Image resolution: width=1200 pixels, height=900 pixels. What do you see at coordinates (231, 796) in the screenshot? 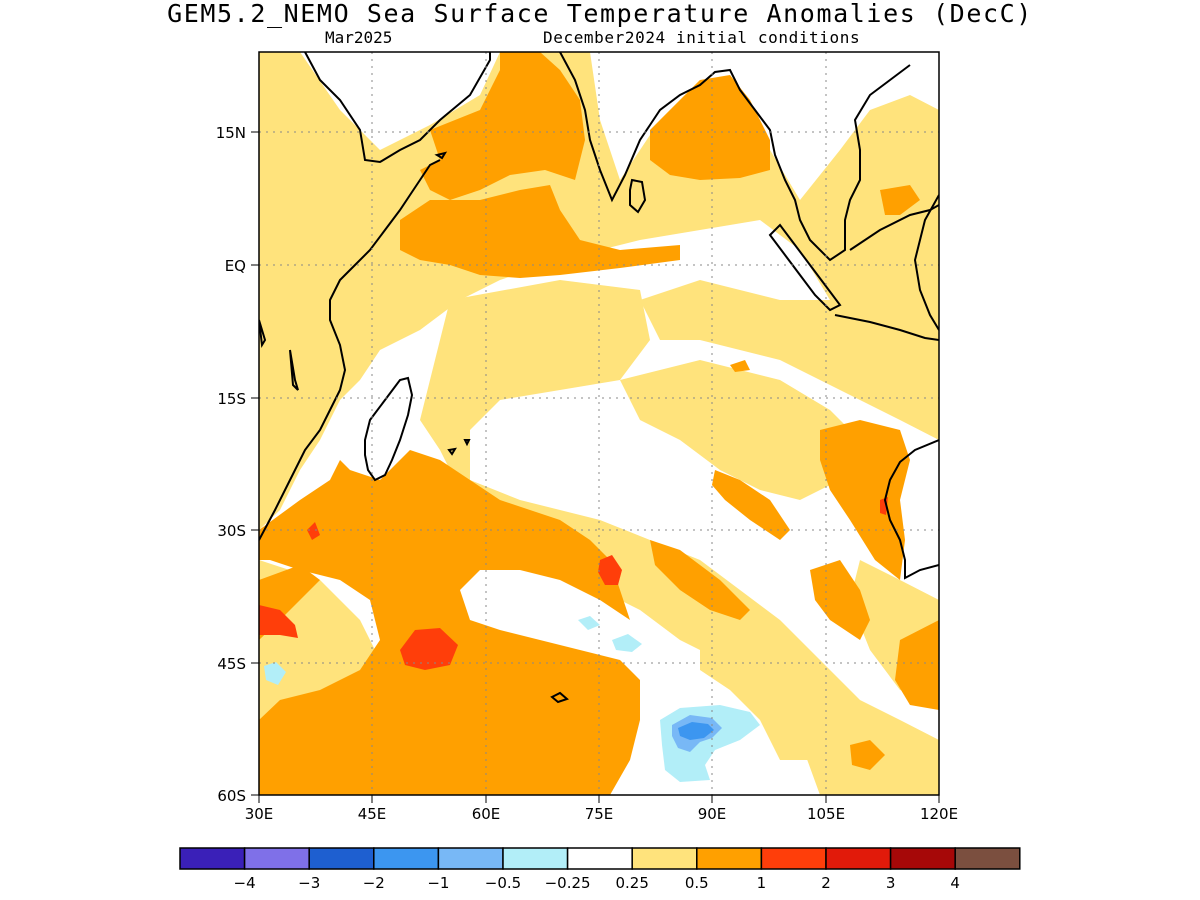
I see `y-tick-label: 60S` at bounding box center [231, 796].